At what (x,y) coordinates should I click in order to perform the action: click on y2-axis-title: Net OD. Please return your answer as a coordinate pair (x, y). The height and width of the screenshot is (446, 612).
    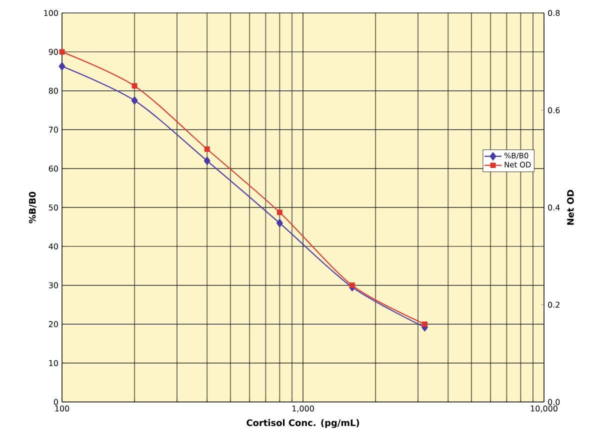
    Looking at the image, I should click on (570, 207).